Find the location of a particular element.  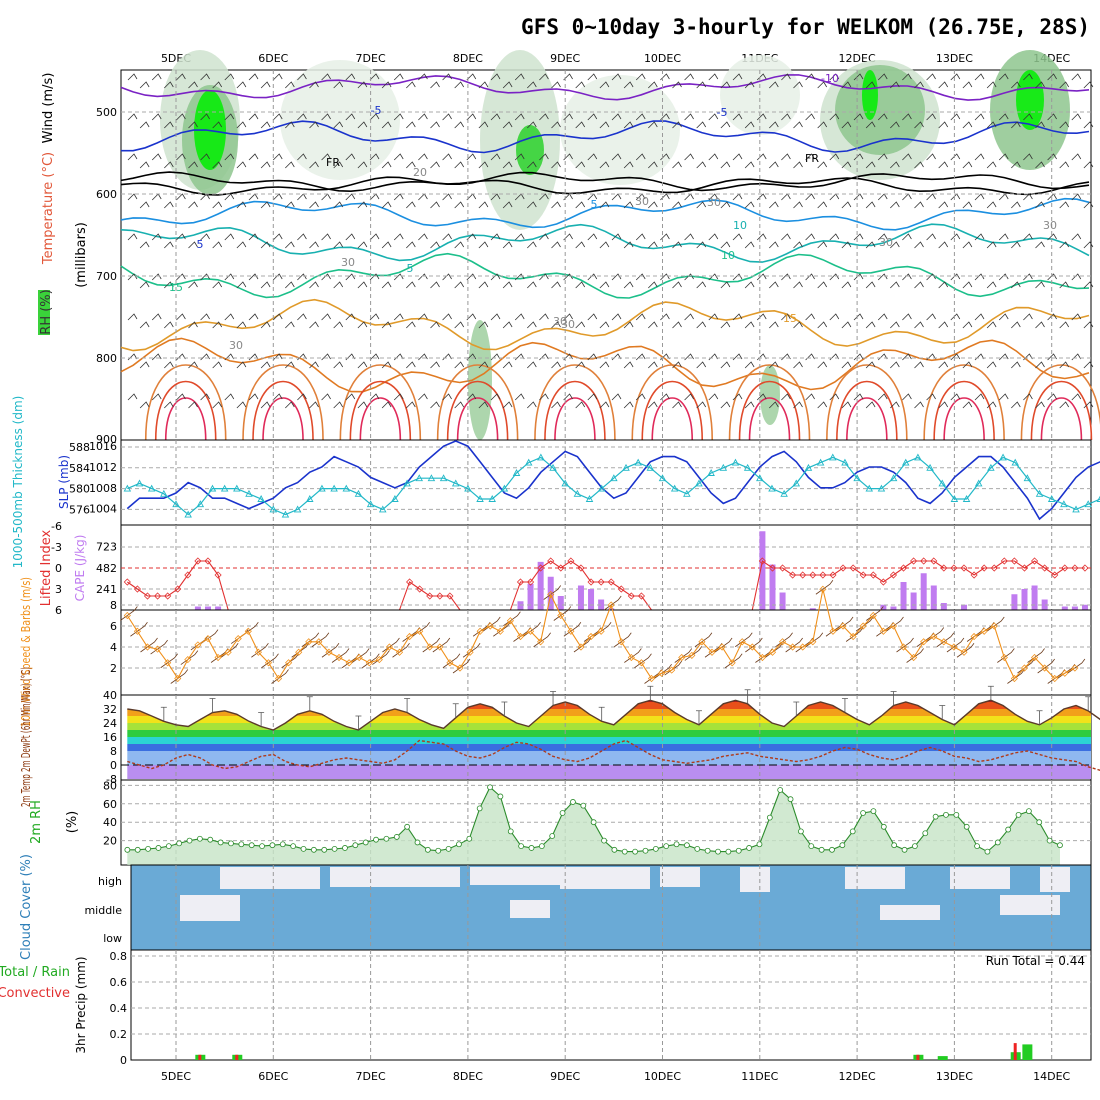

thickness-tick: 588 is located at coordinates (79, 447).